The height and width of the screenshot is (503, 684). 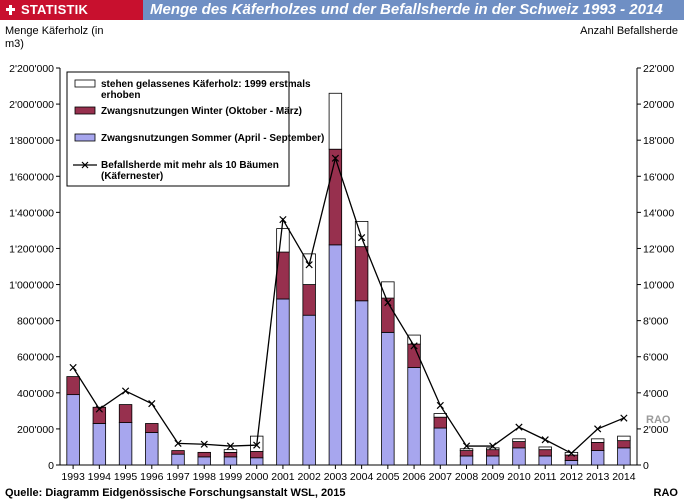 What do you see at coordinates (658, 105) in the screenshot?
I see `y-right-tick-label: 20'000` at bounding box center [658, 105].